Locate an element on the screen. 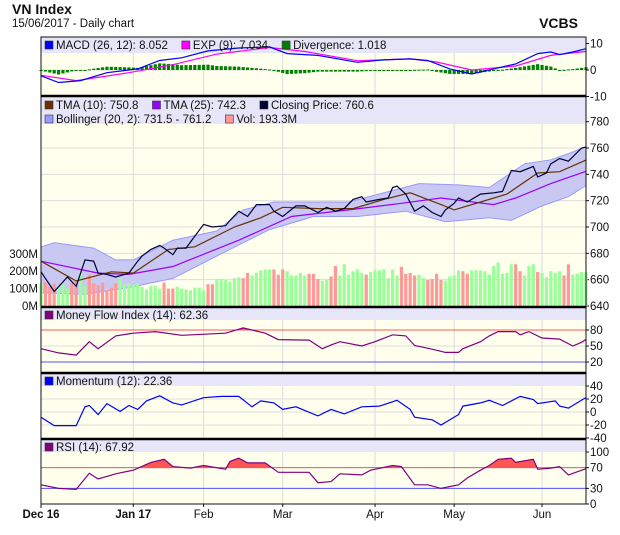  y-tick-label: 760 is located at coordinates (599, 149).